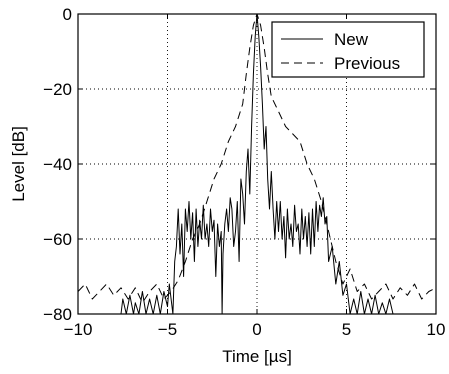 The image size is (449, 374). Describe the element at coordinates (67, 14) in the screenshot. I see `y-tick-label: 0` at that location.